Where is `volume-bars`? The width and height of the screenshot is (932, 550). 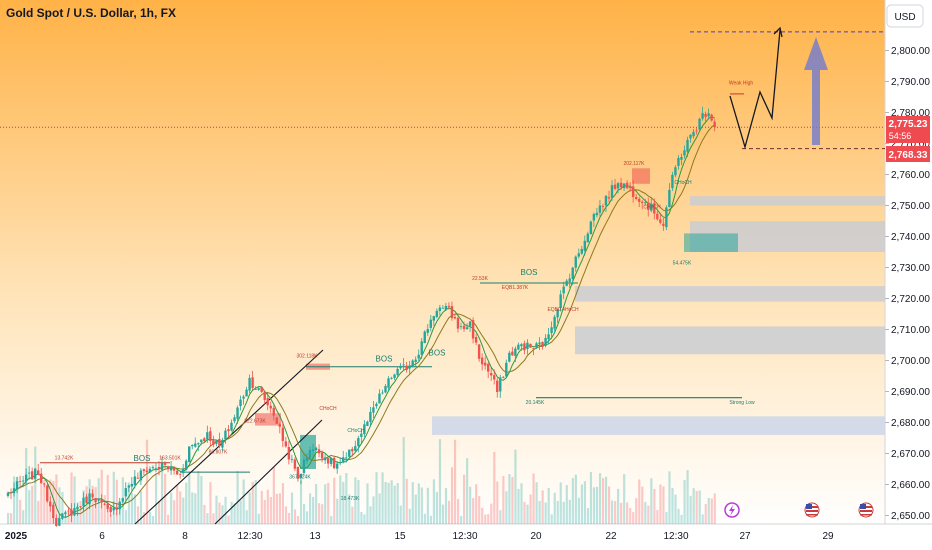
volume-bars is located at coordinates (361, 480).